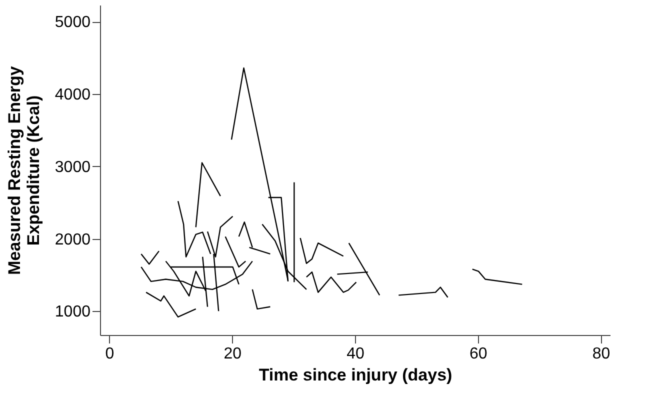 The width and height of the screenshot is (649, 403). Describe the element at coordinates (109, 354) in the screenshot. I see `x-tick-label: 0` at that location.